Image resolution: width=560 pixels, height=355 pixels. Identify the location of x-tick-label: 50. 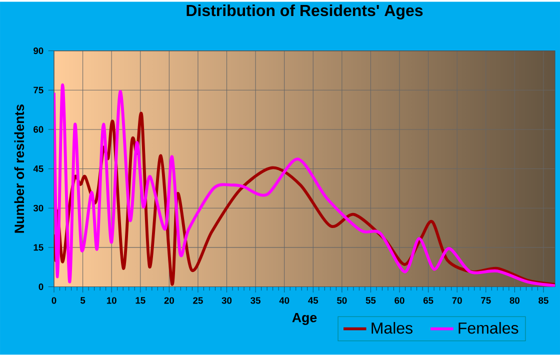
(342, 300).